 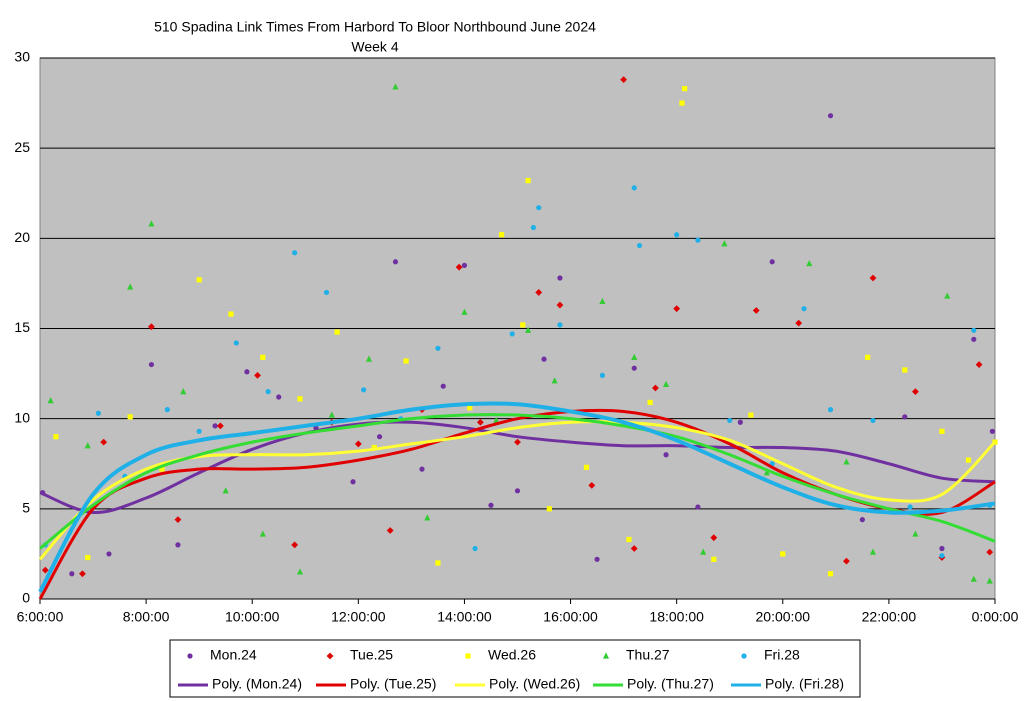 What do you see at coordinates (22, 417) in the screenshot?
I see `y-tick-label: 10` at bounding box center [22, 417].